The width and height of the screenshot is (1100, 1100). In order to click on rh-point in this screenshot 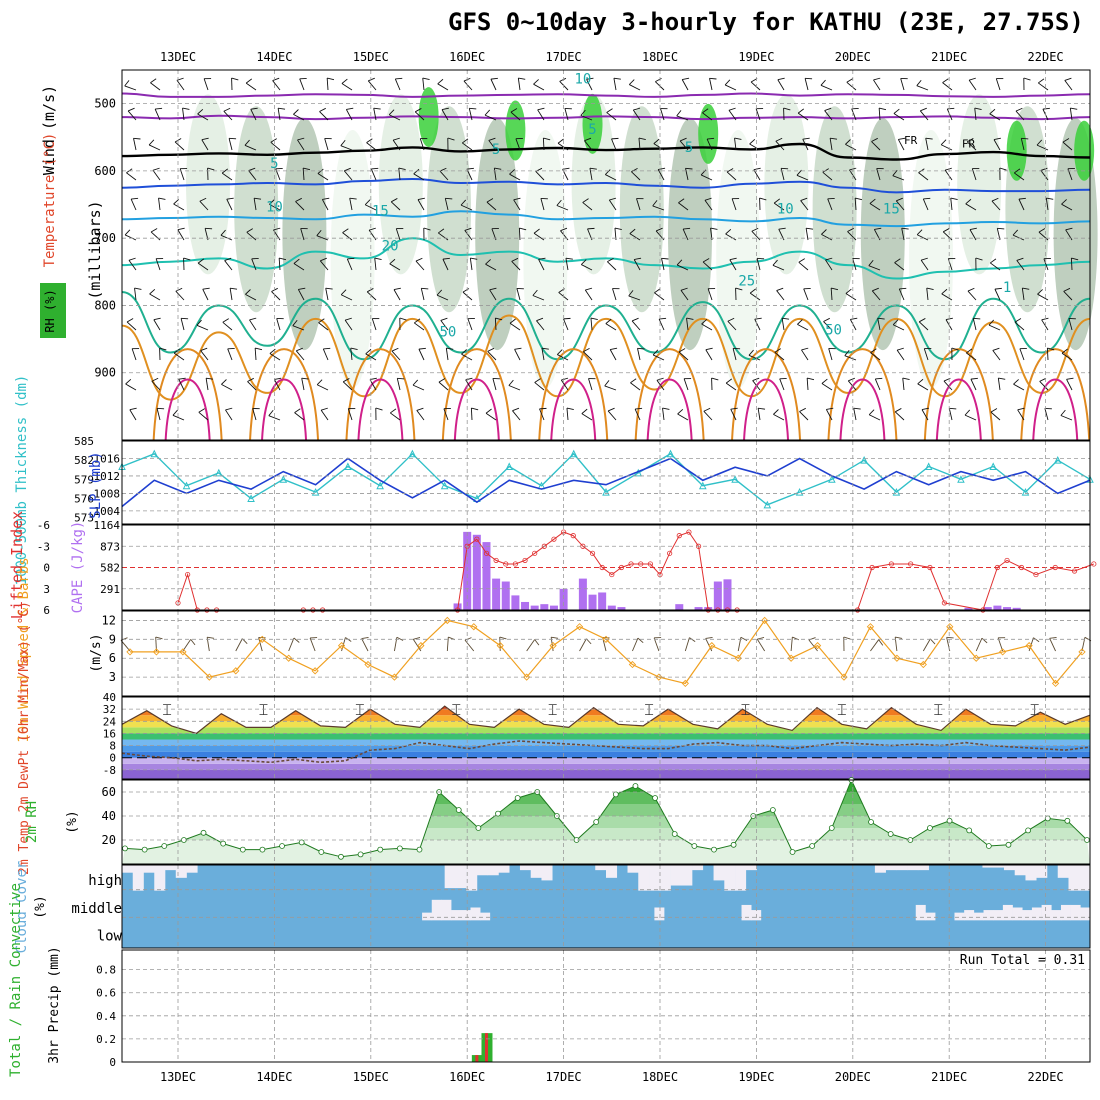, I will do `click(203, 832)`.